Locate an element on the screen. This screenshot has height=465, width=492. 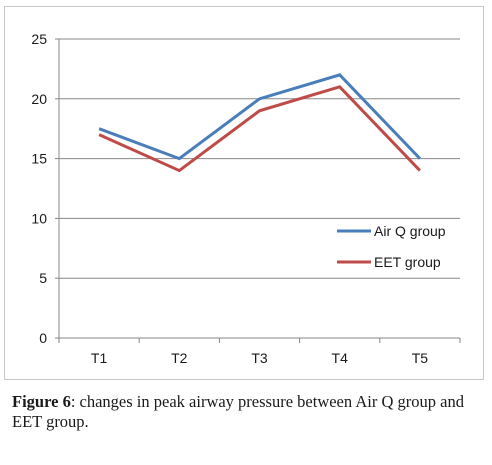
y-tick-label: 5 is located at coordinates (43, 278).